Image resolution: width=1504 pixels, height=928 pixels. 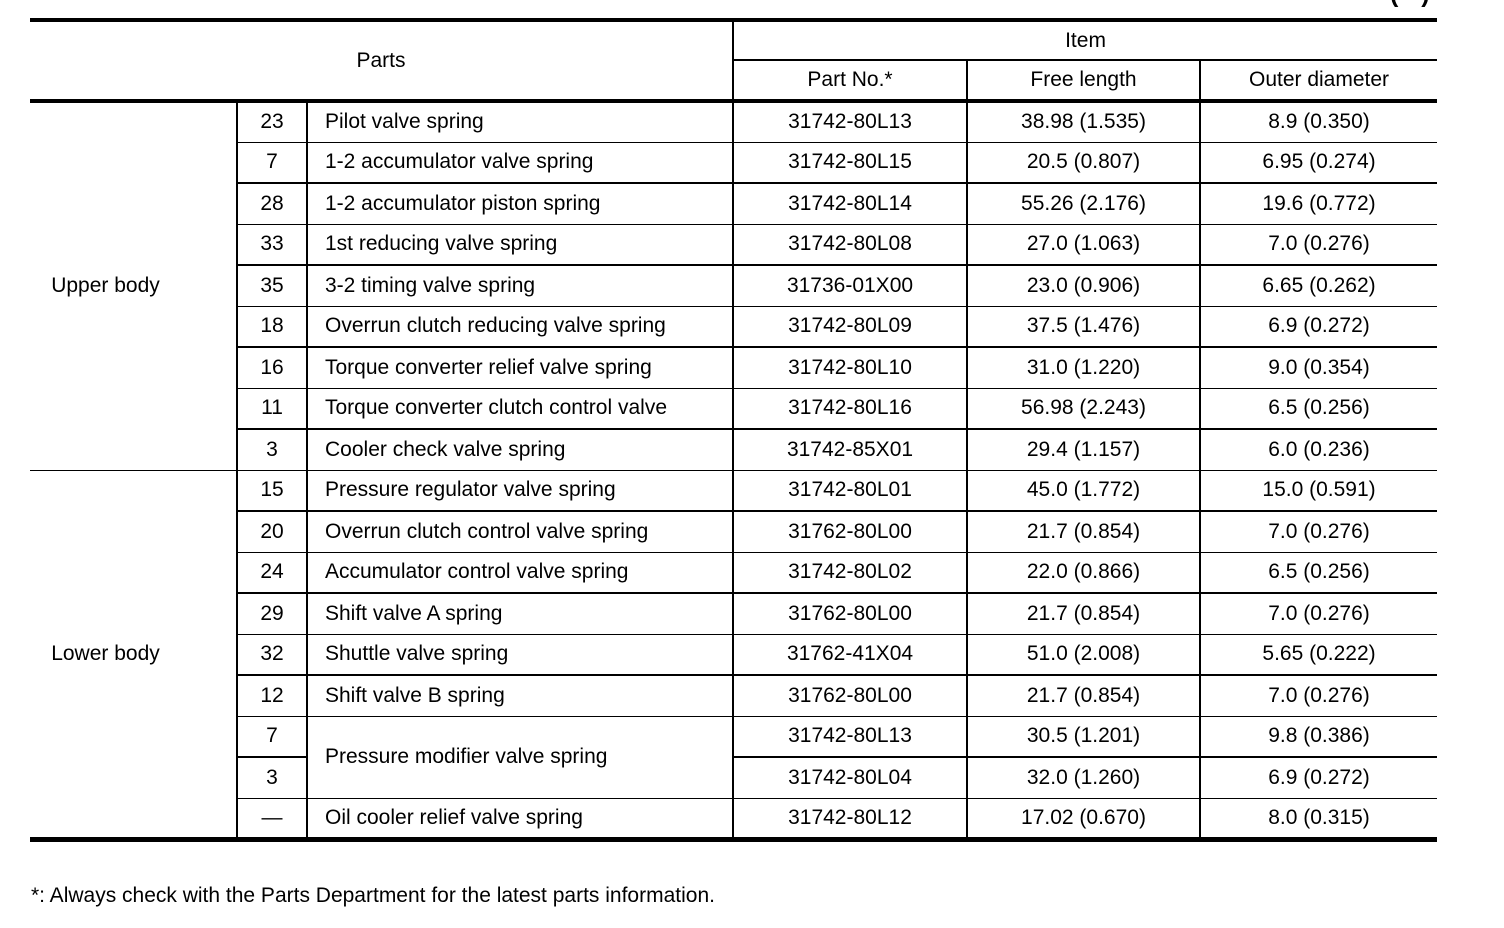 I want to click on part-name-cell: Overrun clutch control valve spring, so click(x=519, y=532).